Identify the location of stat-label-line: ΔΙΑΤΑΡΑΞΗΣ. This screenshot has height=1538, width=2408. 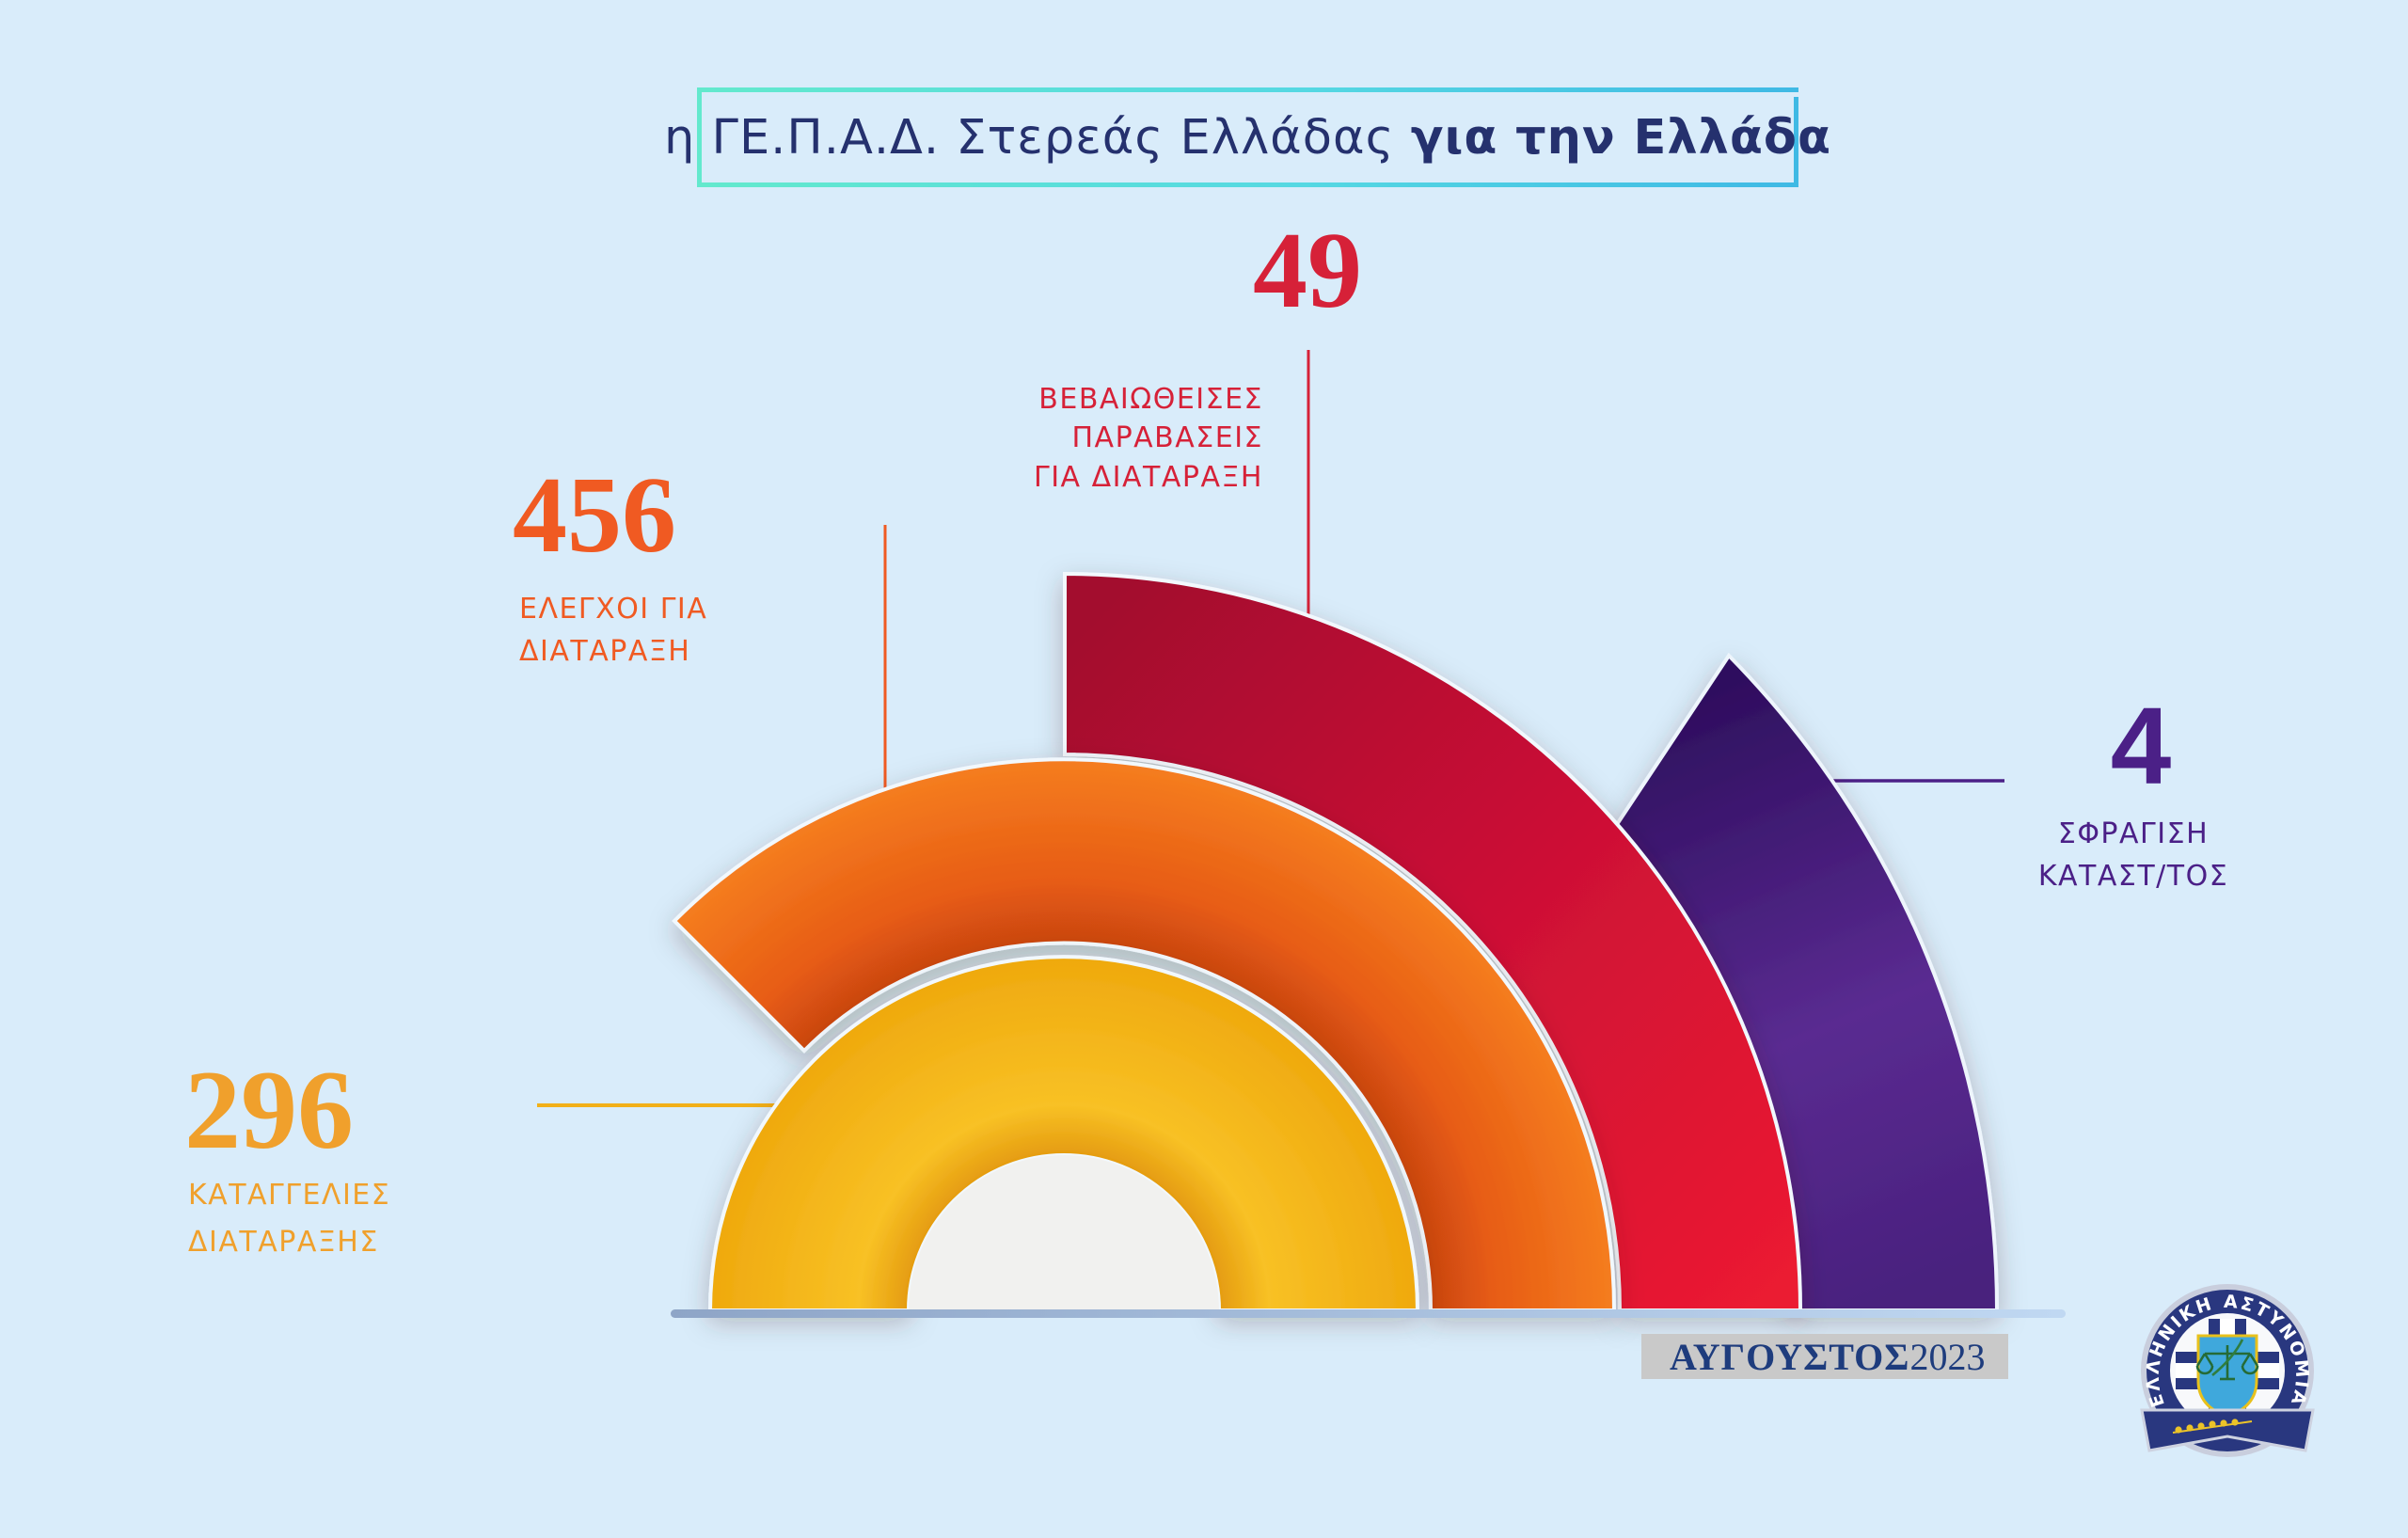
(284, 1242).